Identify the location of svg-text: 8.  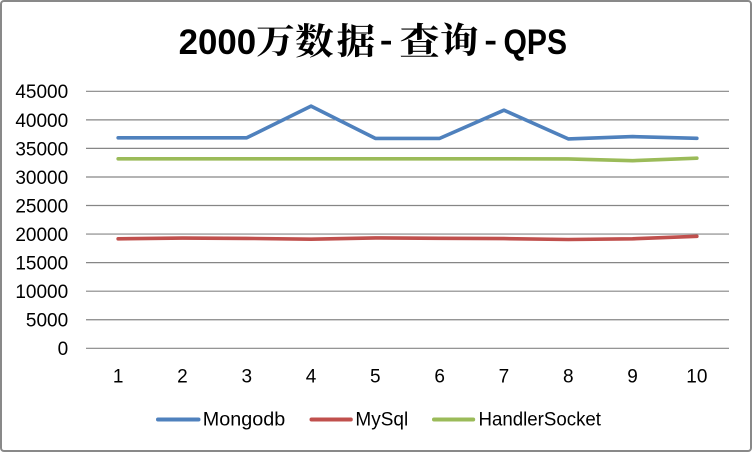
(568, 377).